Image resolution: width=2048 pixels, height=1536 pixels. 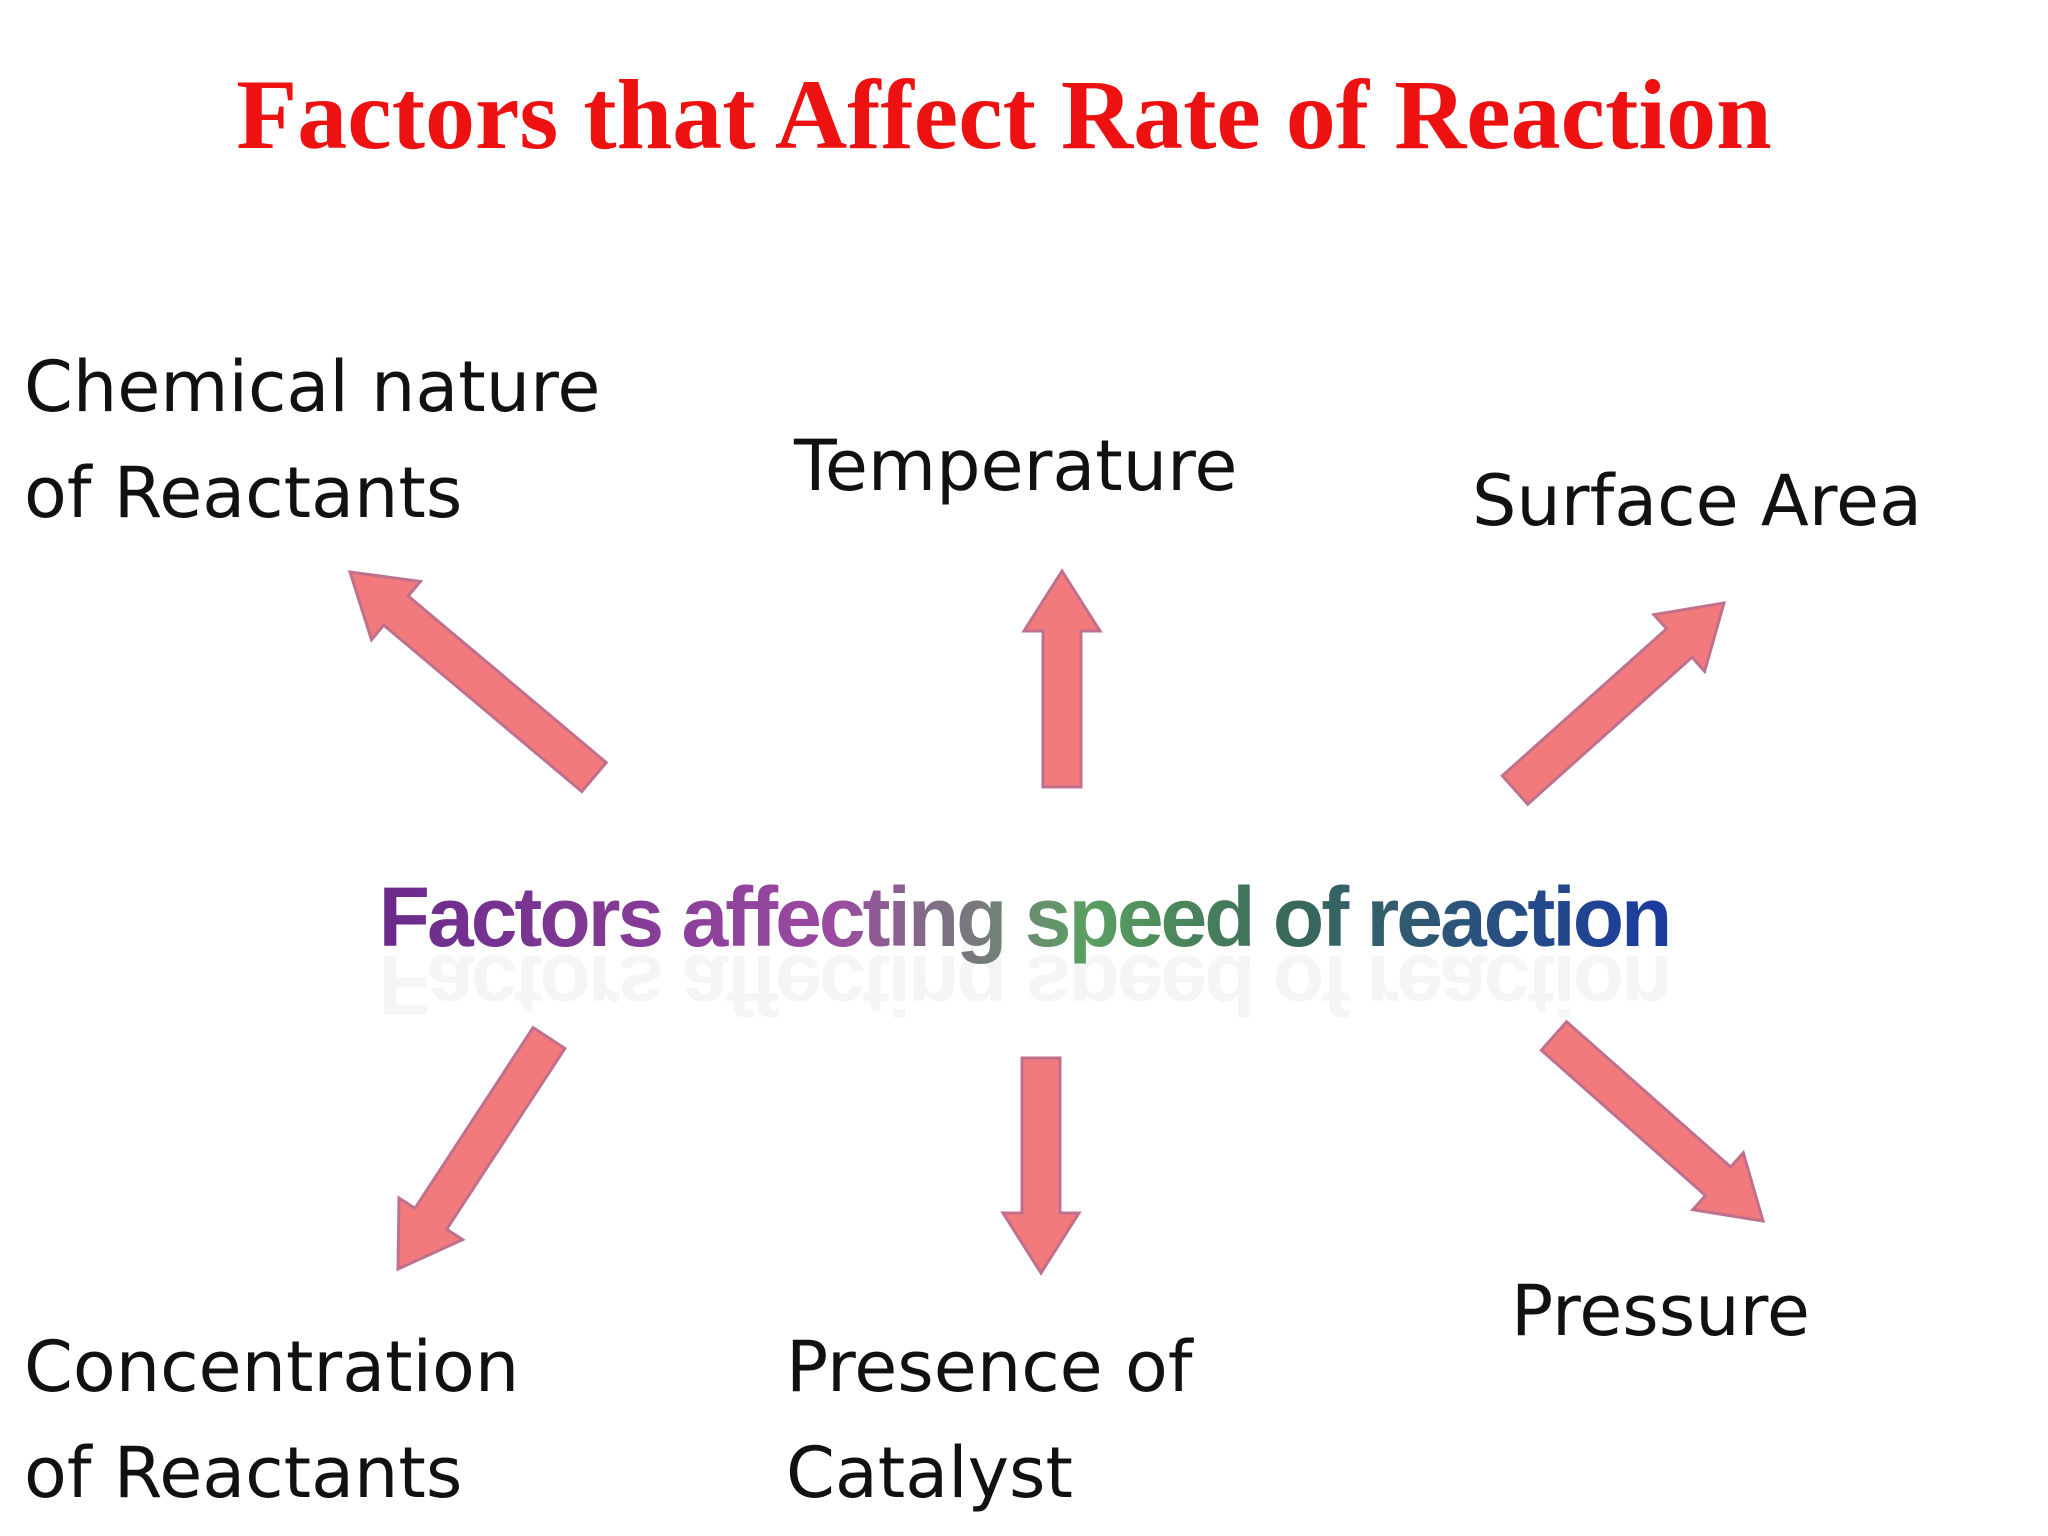 What do you see at coordinates (1015, 466) in the screenshot?
I see `node-label: Temperature` at bounding box center [1015, 466].